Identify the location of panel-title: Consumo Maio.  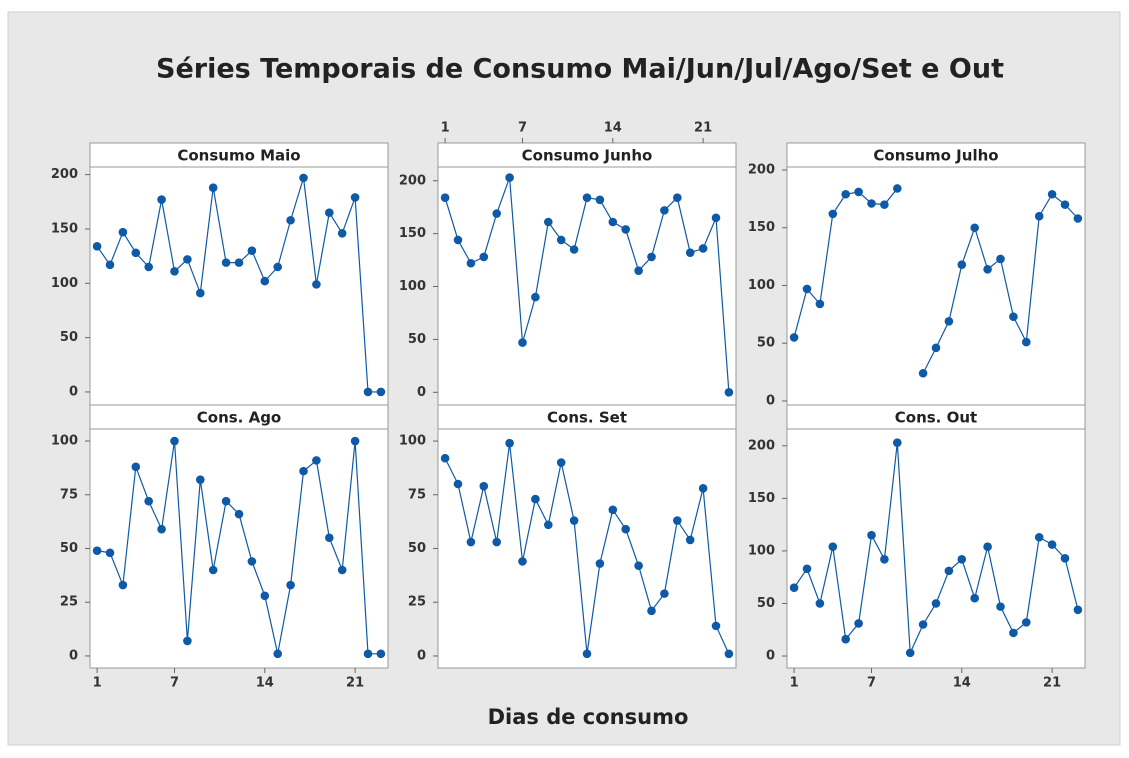
(238, 156).